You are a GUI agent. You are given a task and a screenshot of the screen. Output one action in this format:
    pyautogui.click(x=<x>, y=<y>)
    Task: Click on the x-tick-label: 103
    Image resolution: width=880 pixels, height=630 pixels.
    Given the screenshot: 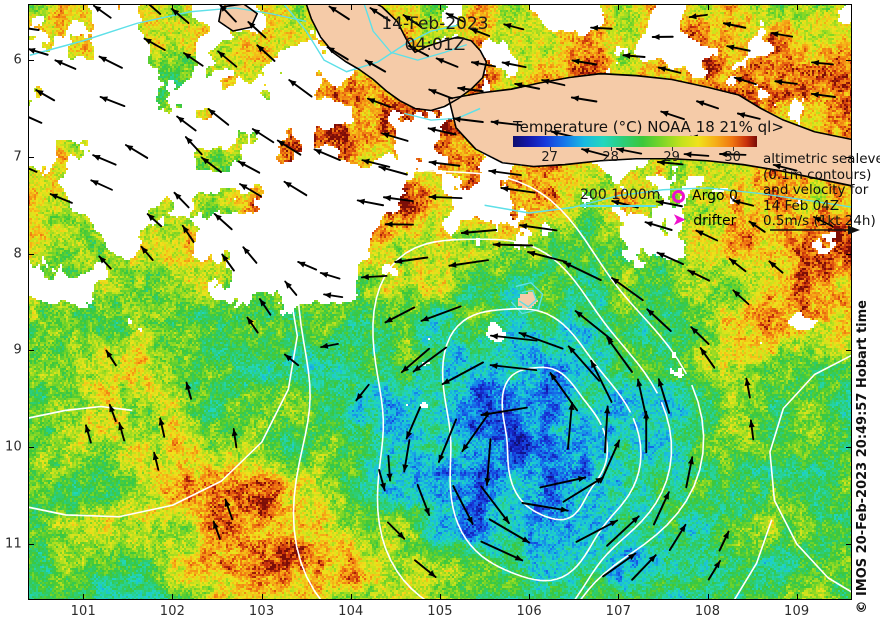 What is the action you would take?
    pyautogui.click(x=261, y=611)
    